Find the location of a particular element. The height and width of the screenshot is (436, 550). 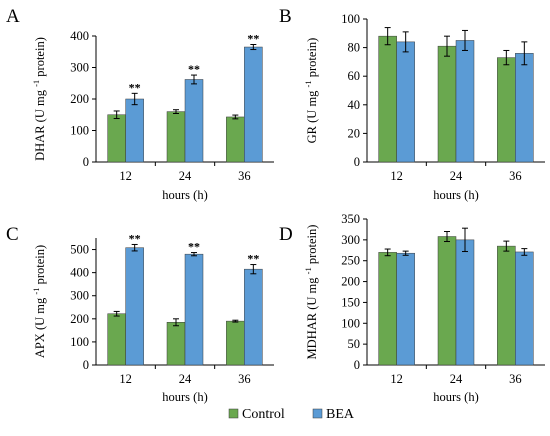

y-tick-label: 250 is located at coordinates (350, 261).